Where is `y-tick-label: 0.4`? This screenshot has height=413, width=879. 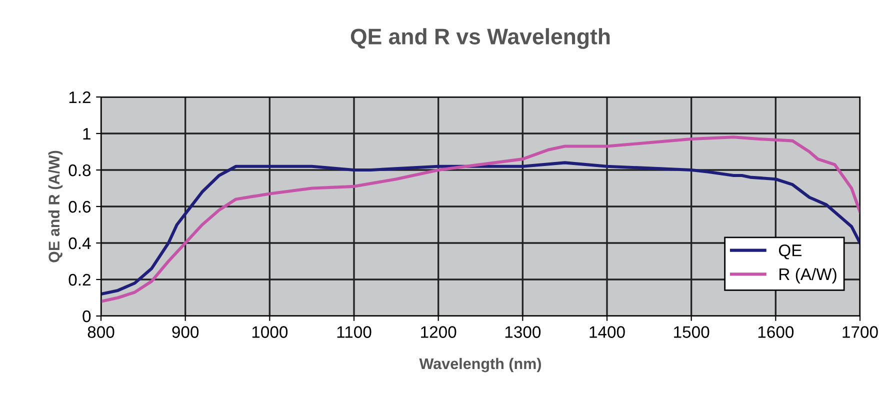 y-tick-label: 0.4 is located at coordinates (79, 243).